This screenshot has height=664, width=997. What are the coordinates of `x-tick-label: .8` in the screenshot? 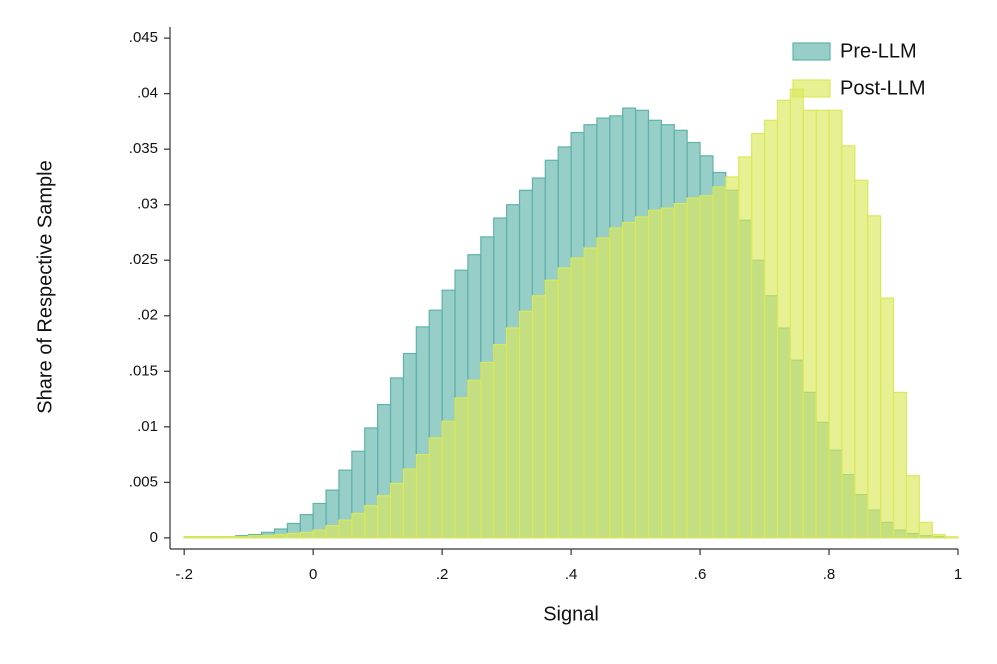 It's located at (829, 574).